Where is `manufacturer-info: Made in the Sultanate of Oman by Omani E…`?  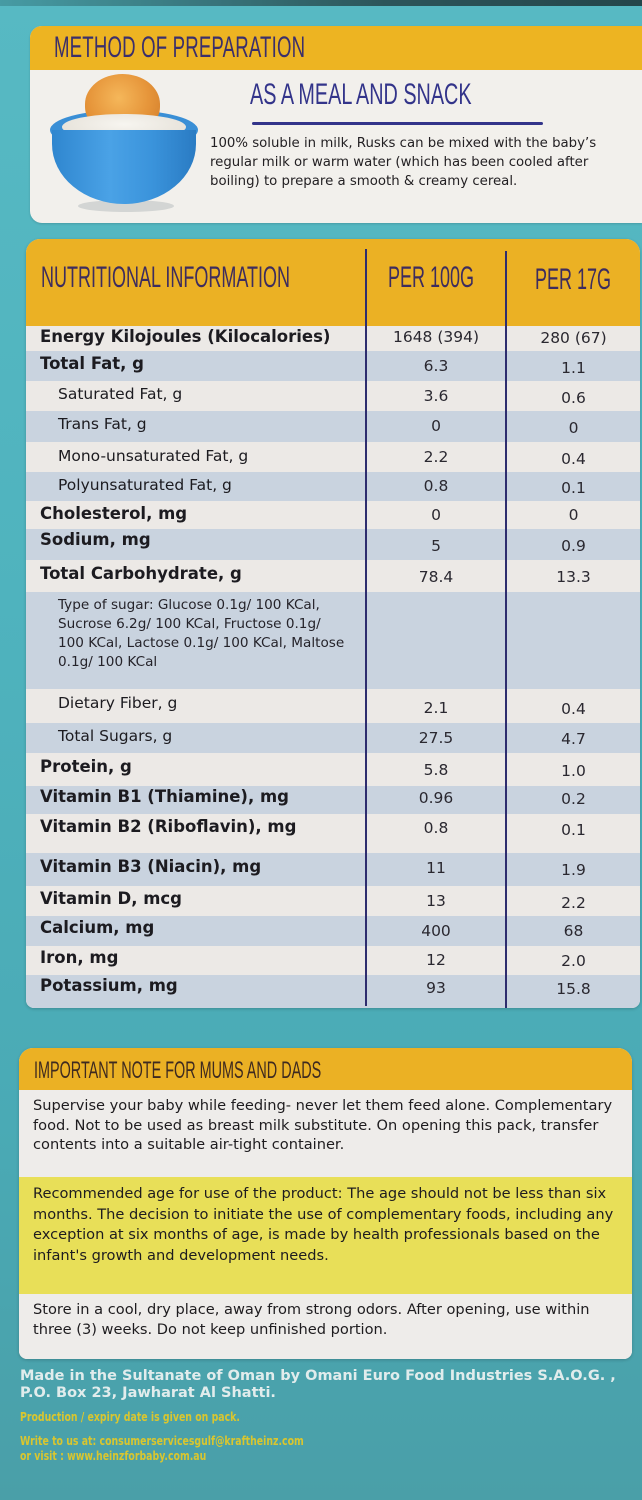 manufacturer-info: Made in the Sultanate of Oman by Omani E… is located at coordinates (318, 1384).